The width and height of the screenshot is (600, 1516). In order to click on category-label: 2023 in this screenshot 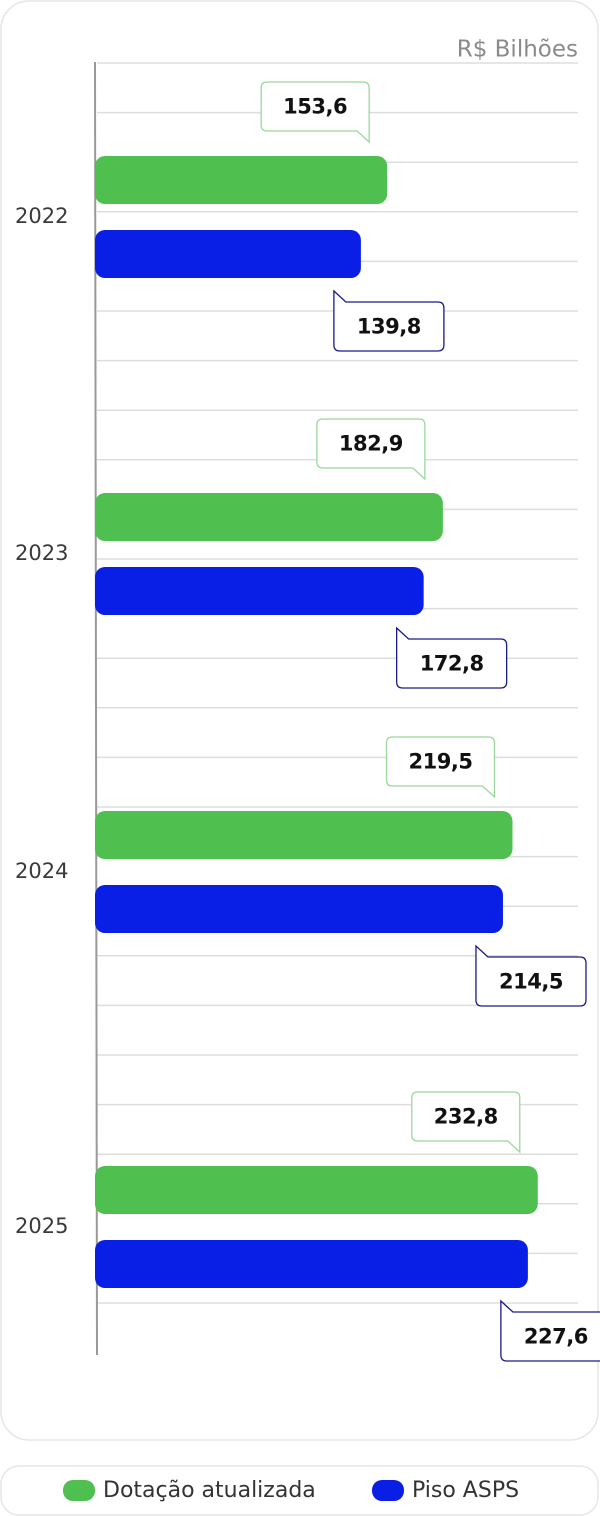, I will do `click(41, 553)`.